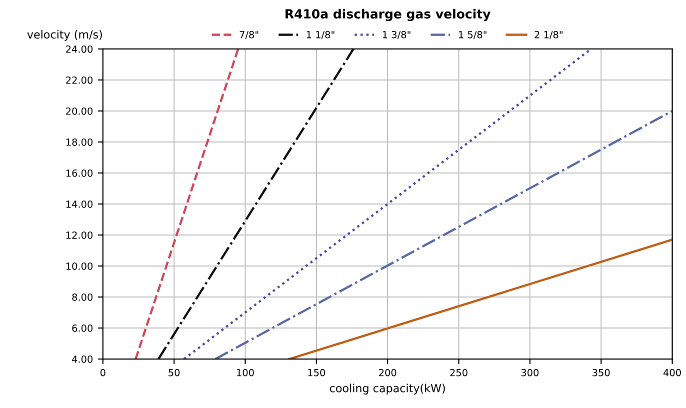  Describe the element at coordinates (82, 297) in the screenshot. I see `y-tick-label: 8.00` at that location.